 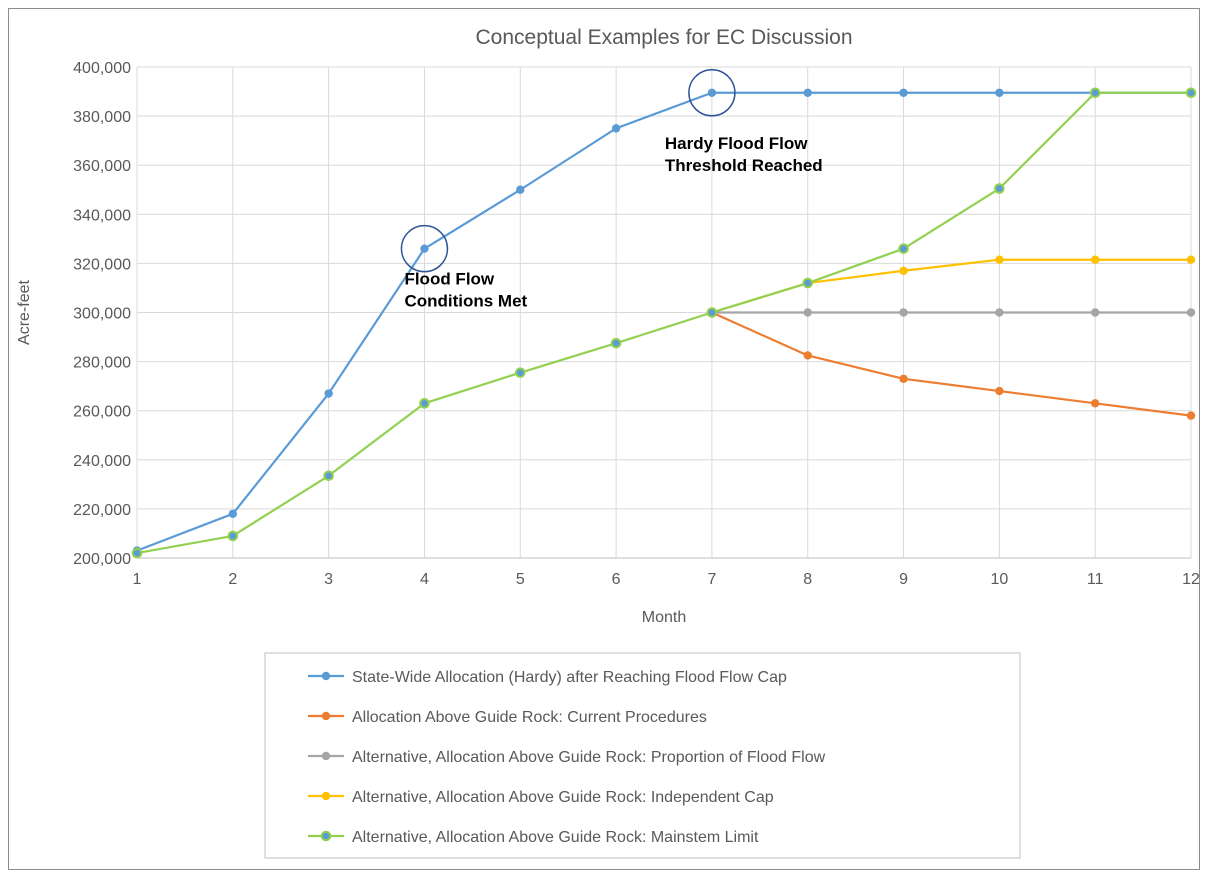 I want to click on chart-title: Conceptual Examples for EC Discussion, so click(x=664, y=37).